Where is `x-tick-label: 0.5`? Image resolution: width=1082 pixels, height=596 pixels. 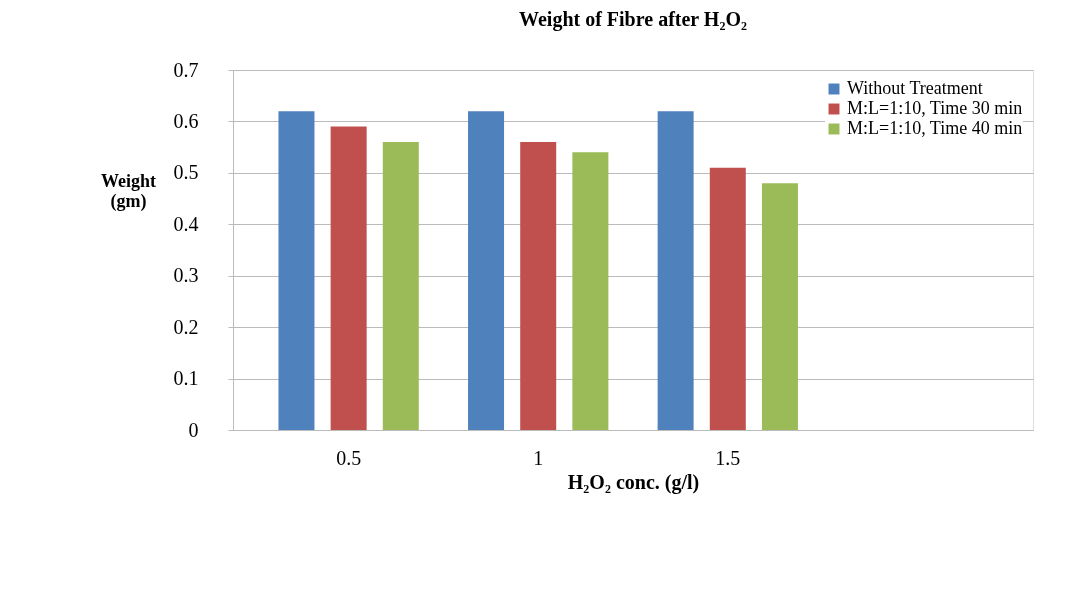 x-tick-label: 0.5 is located at coordinates (349, 457).